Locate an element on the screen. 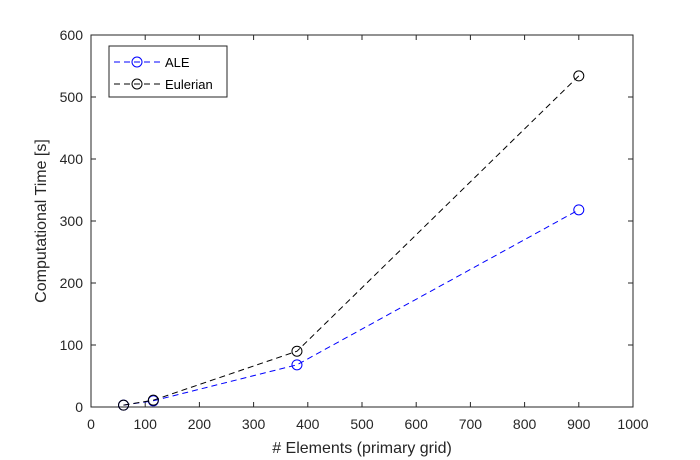  y-tick-label: 200 is located at coordinates (72, 283).